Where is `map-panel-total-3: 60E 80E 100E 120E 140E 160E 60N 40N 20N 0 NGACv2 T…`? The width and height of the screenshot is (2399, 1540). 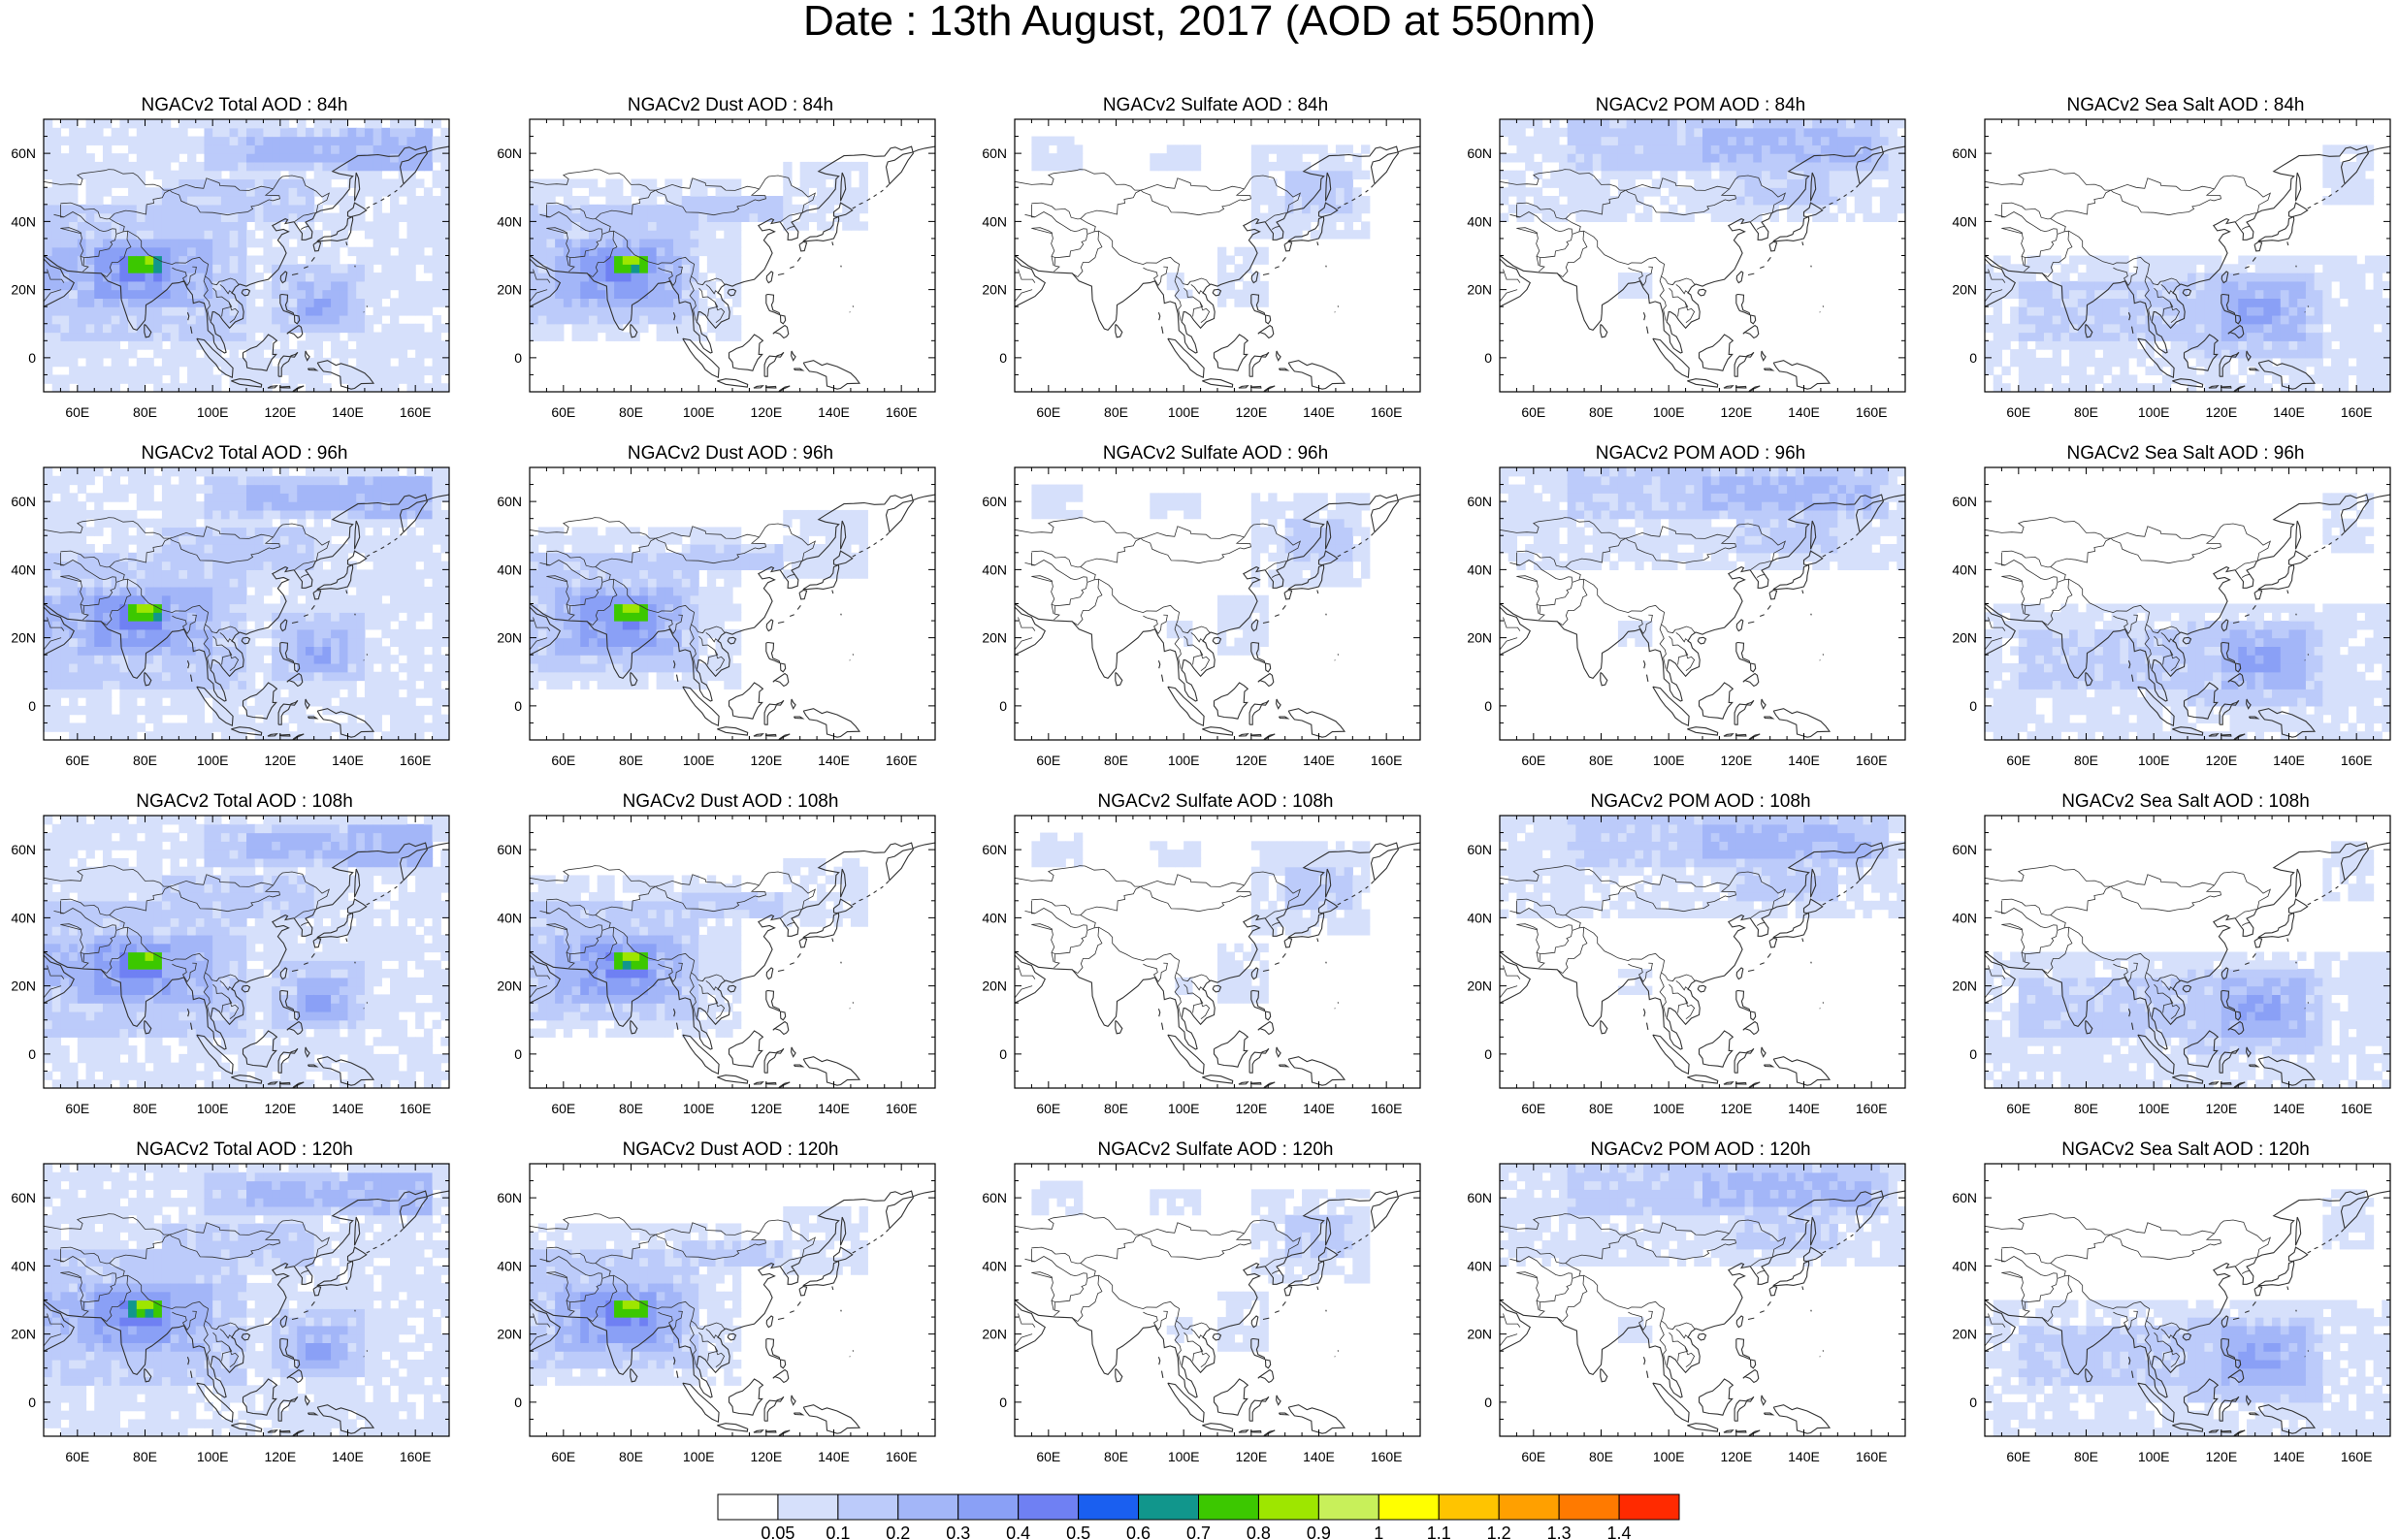 map-panel-total-3: 60E 80E 100E 120E 140E 160E 60N 40N 20N 0 NGACv2 T… is located at coordinates (231, 1302).